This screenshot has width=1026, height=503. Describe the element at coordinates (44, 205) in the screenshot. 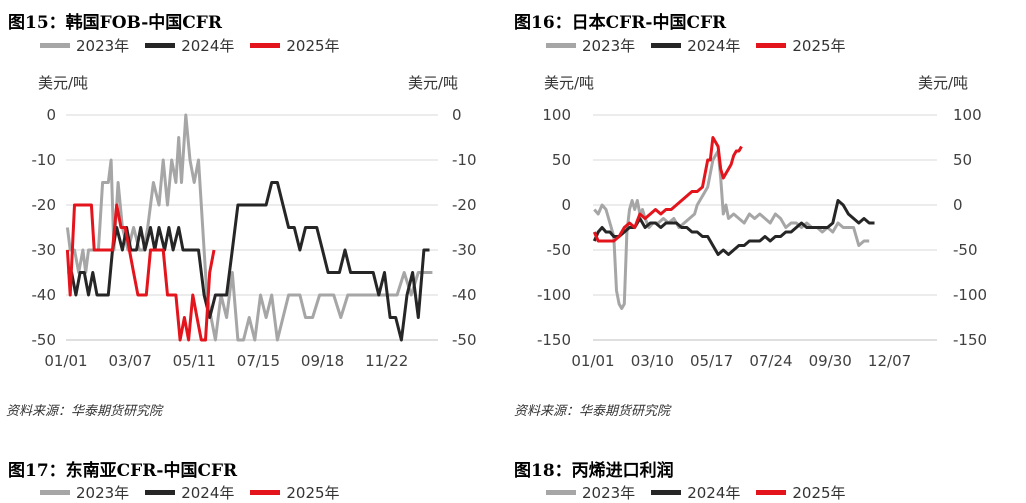

I see `y-tick-label-left: -20` at that location.